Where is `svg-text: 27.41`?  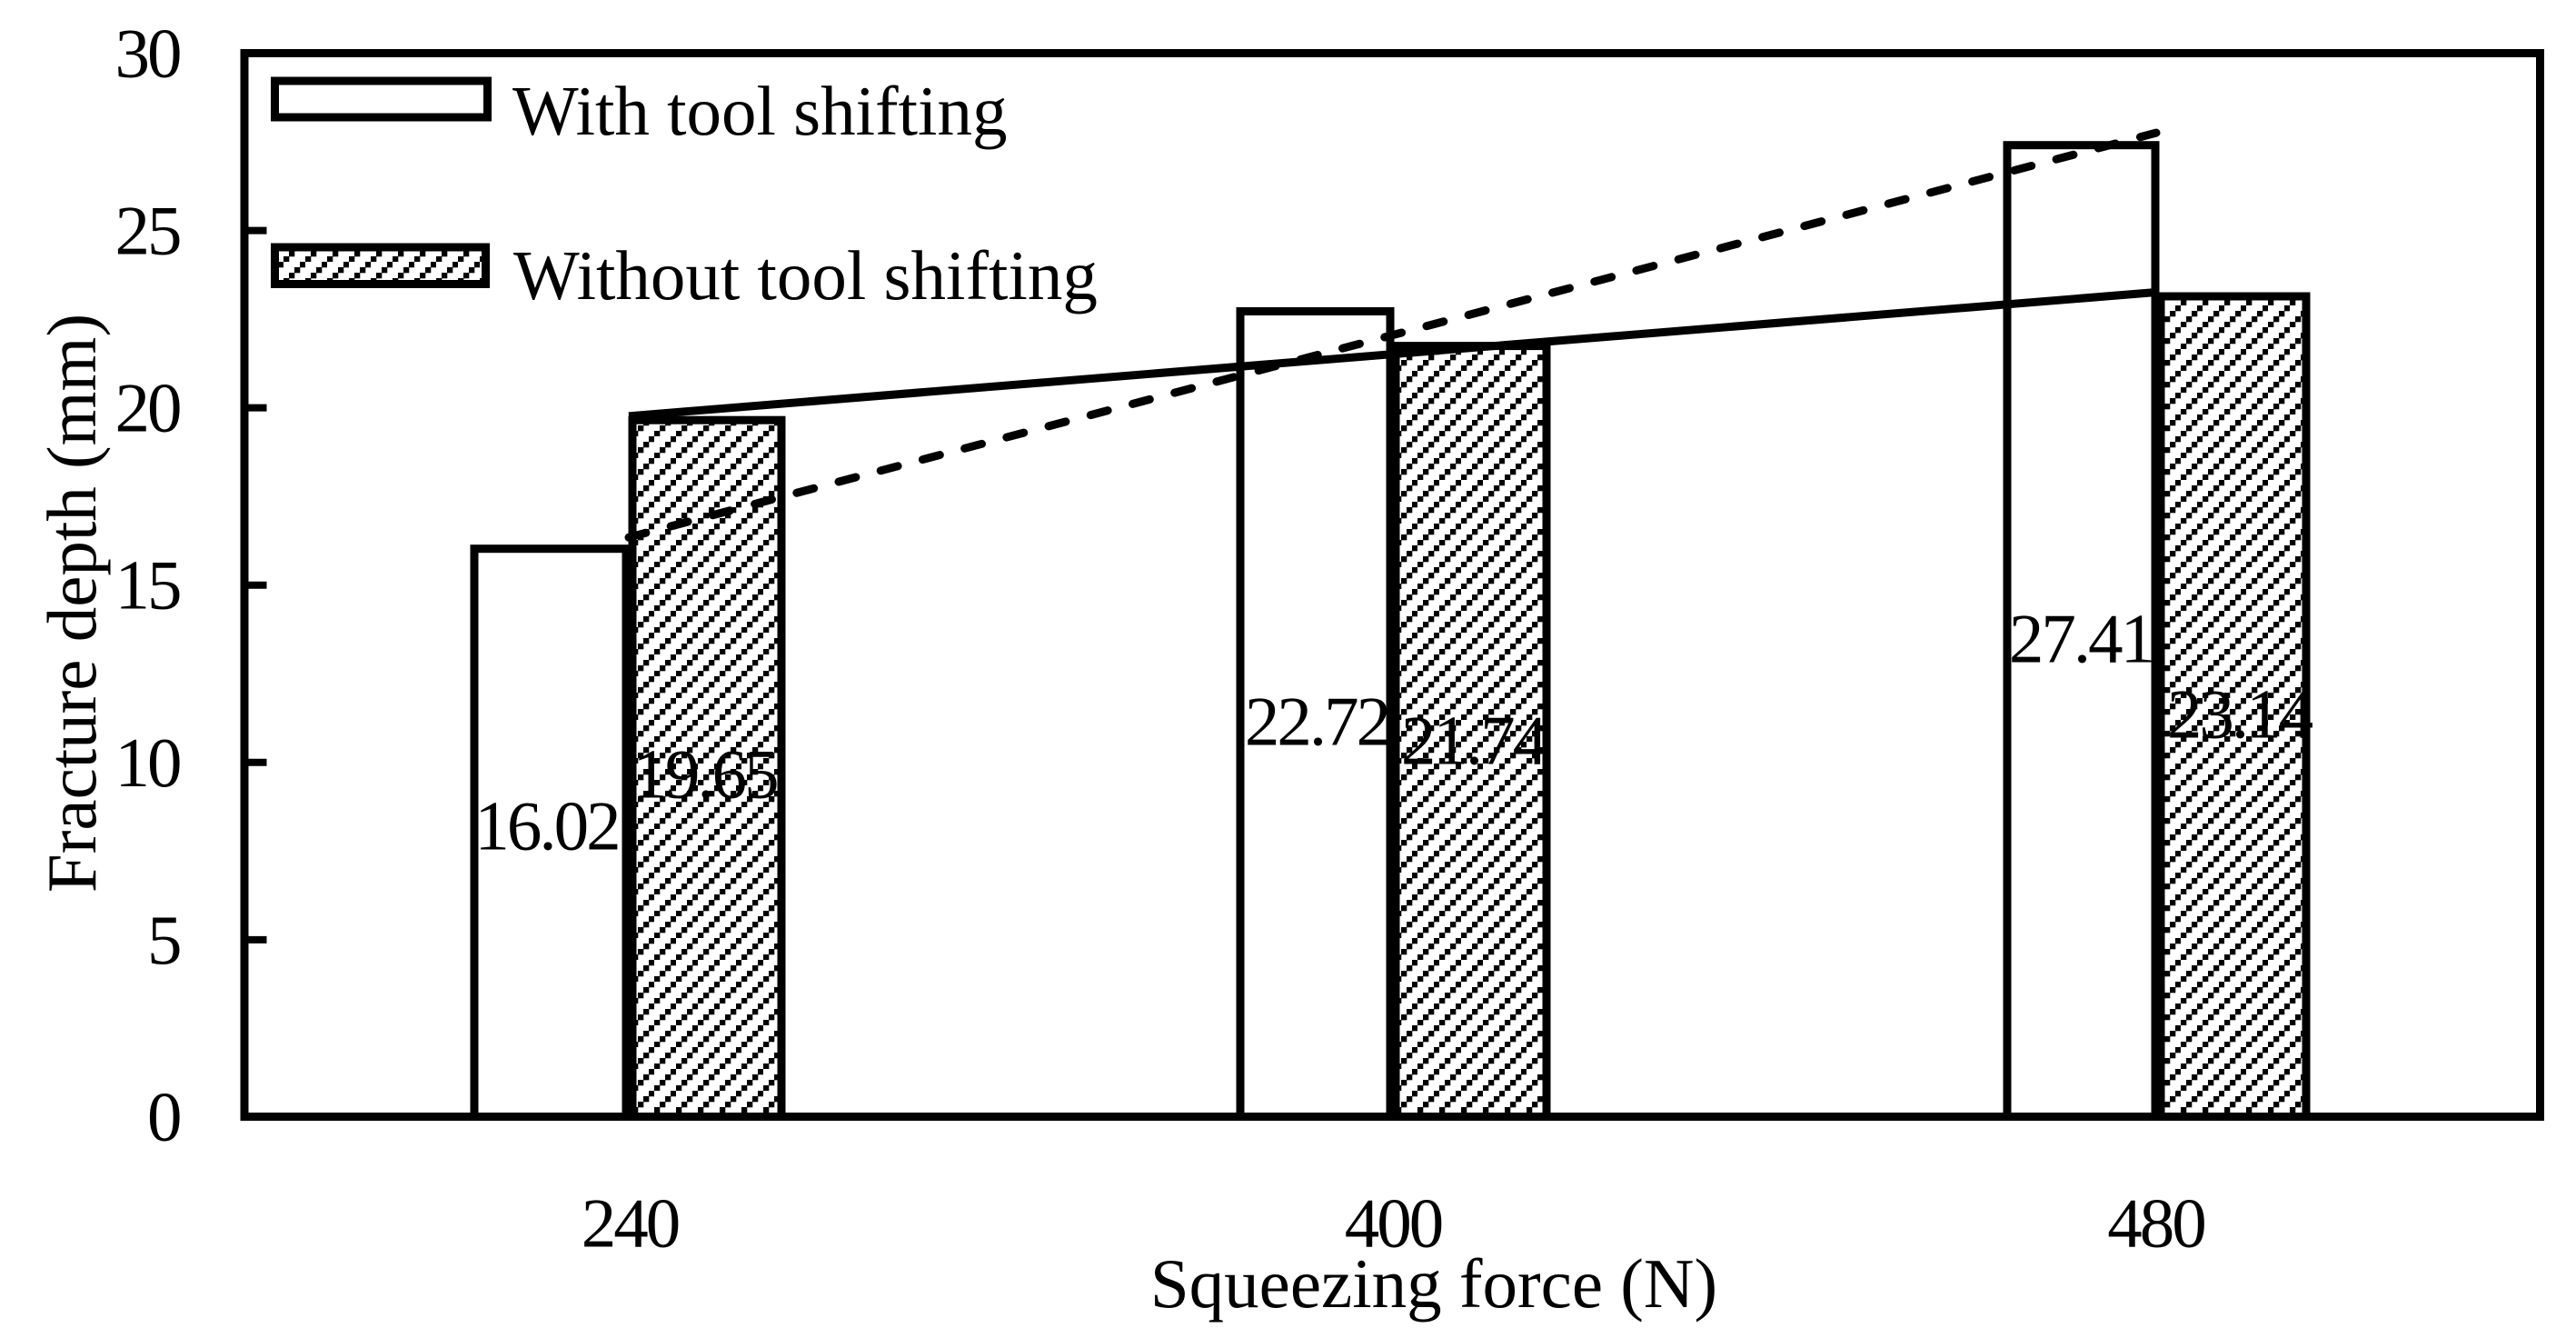 svg-text: 27.41 is located at coordinates (2081, 639).